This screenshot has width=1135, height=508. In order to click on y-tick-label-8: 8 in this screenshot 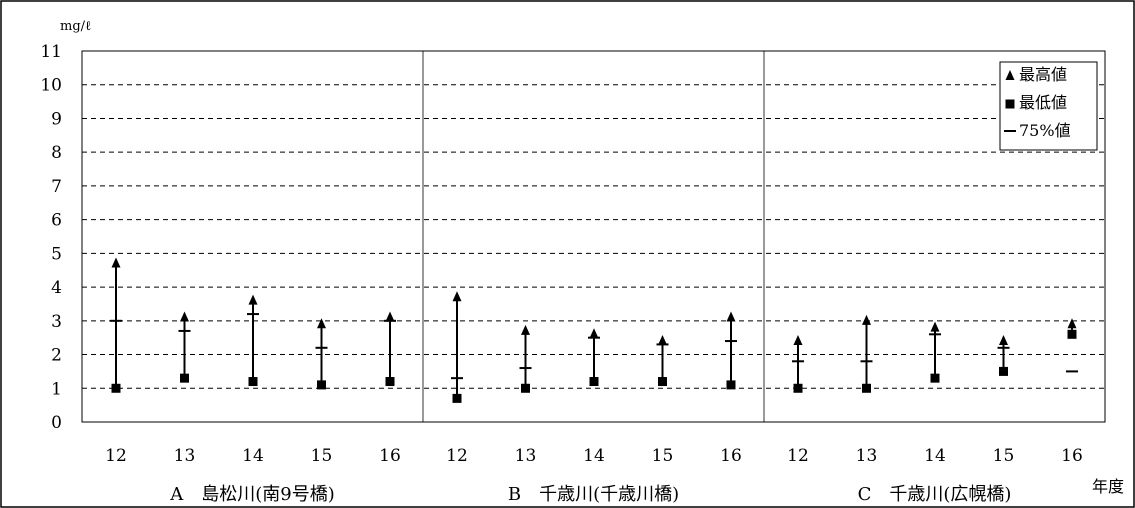, I will do `click(56, 153)`.